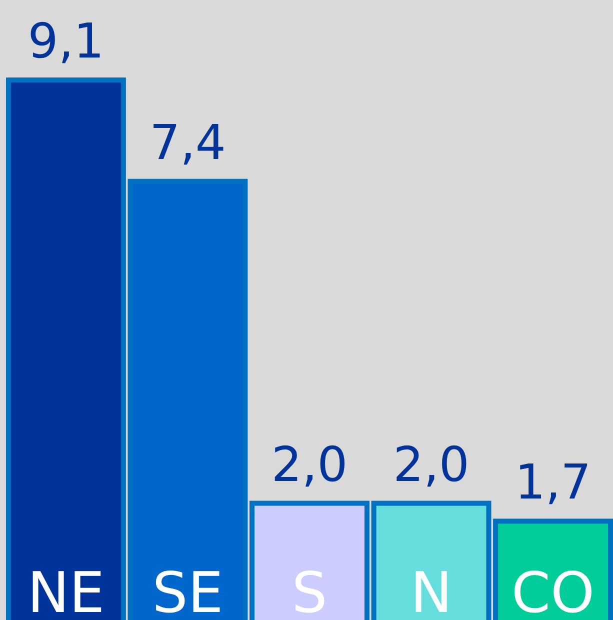 The height and width of the screenshot is (620, 613). I want to click on x-tick-label: CO, so click(553, 590).